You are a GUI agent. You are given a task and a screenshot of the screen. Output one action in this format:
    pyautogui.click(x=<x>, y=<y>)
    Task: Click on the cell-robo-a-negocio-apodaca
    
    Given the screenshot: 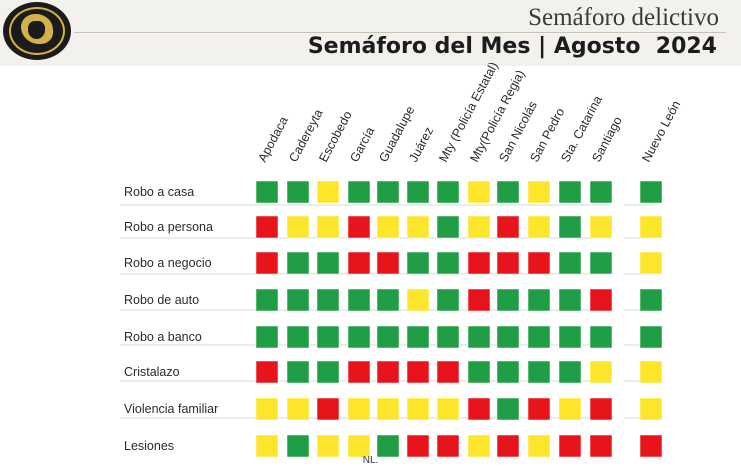 What is the action you would take?
    pyautogui.click(x=267, y=263)
    